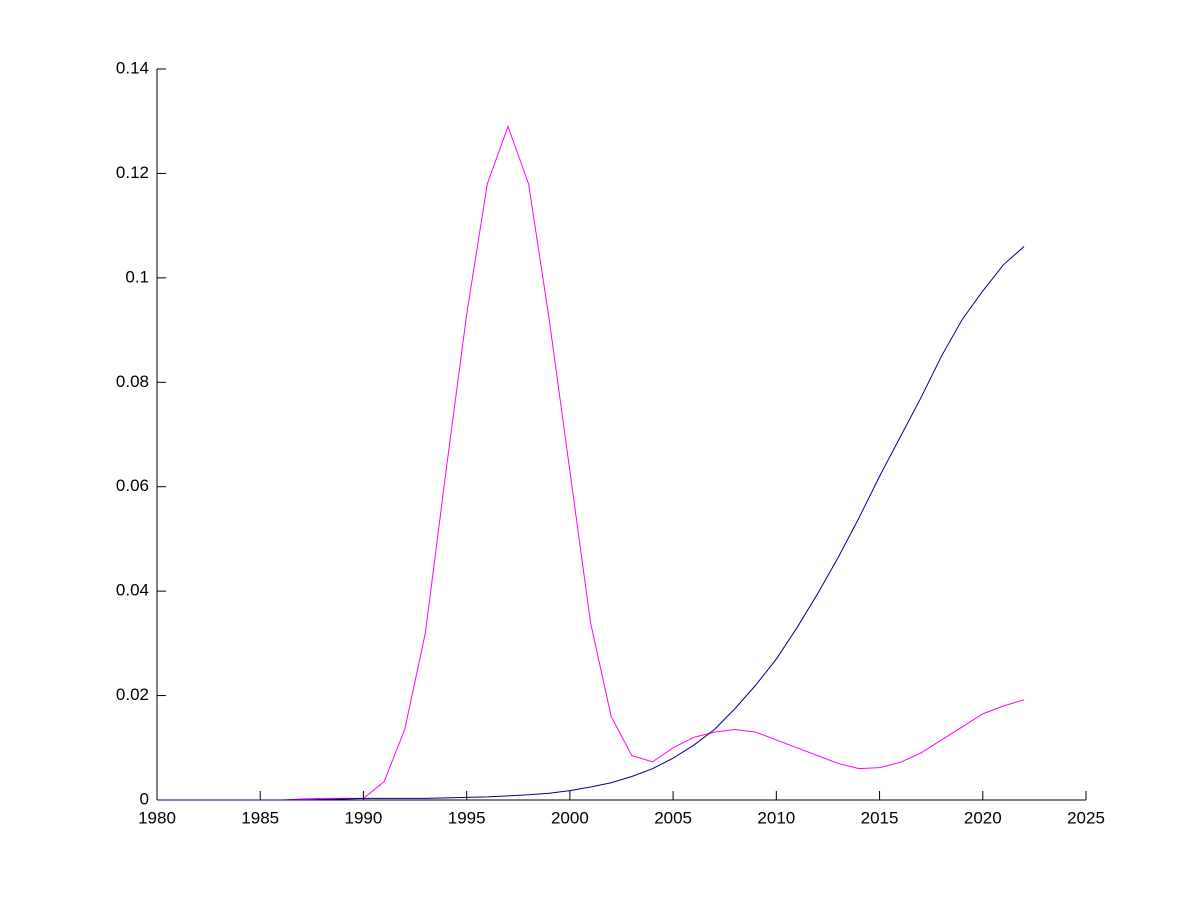 The width and height of the screenshot is (1200, 900). What do you see at coordinates (776, 817) in the screenshot?
I see `x-tick-label: 2010` at bounding box center [776, 817].